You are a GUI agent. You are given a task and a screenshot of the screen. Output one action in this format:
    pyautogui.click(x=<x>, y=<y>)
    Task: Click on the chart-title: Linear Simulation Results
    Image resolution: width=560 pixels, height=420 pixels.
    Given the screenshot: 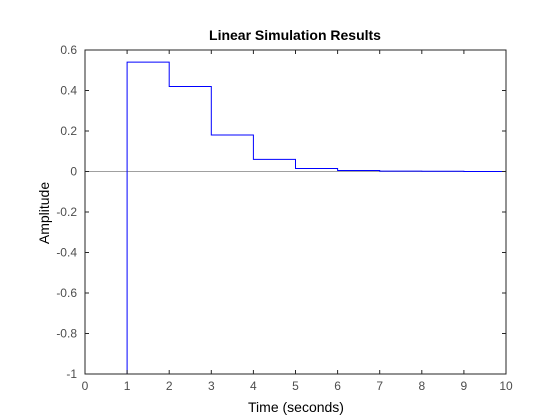 What is the action you would take?
    pyautogui.click(x=295, y=35)
    